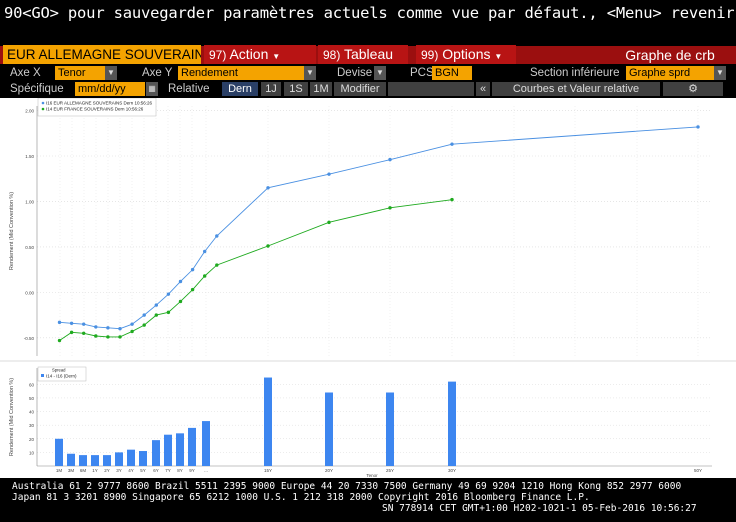 This screenshot has height=522, width=736. I want to click on x-axis-label: Tenor, so click(372, 475).